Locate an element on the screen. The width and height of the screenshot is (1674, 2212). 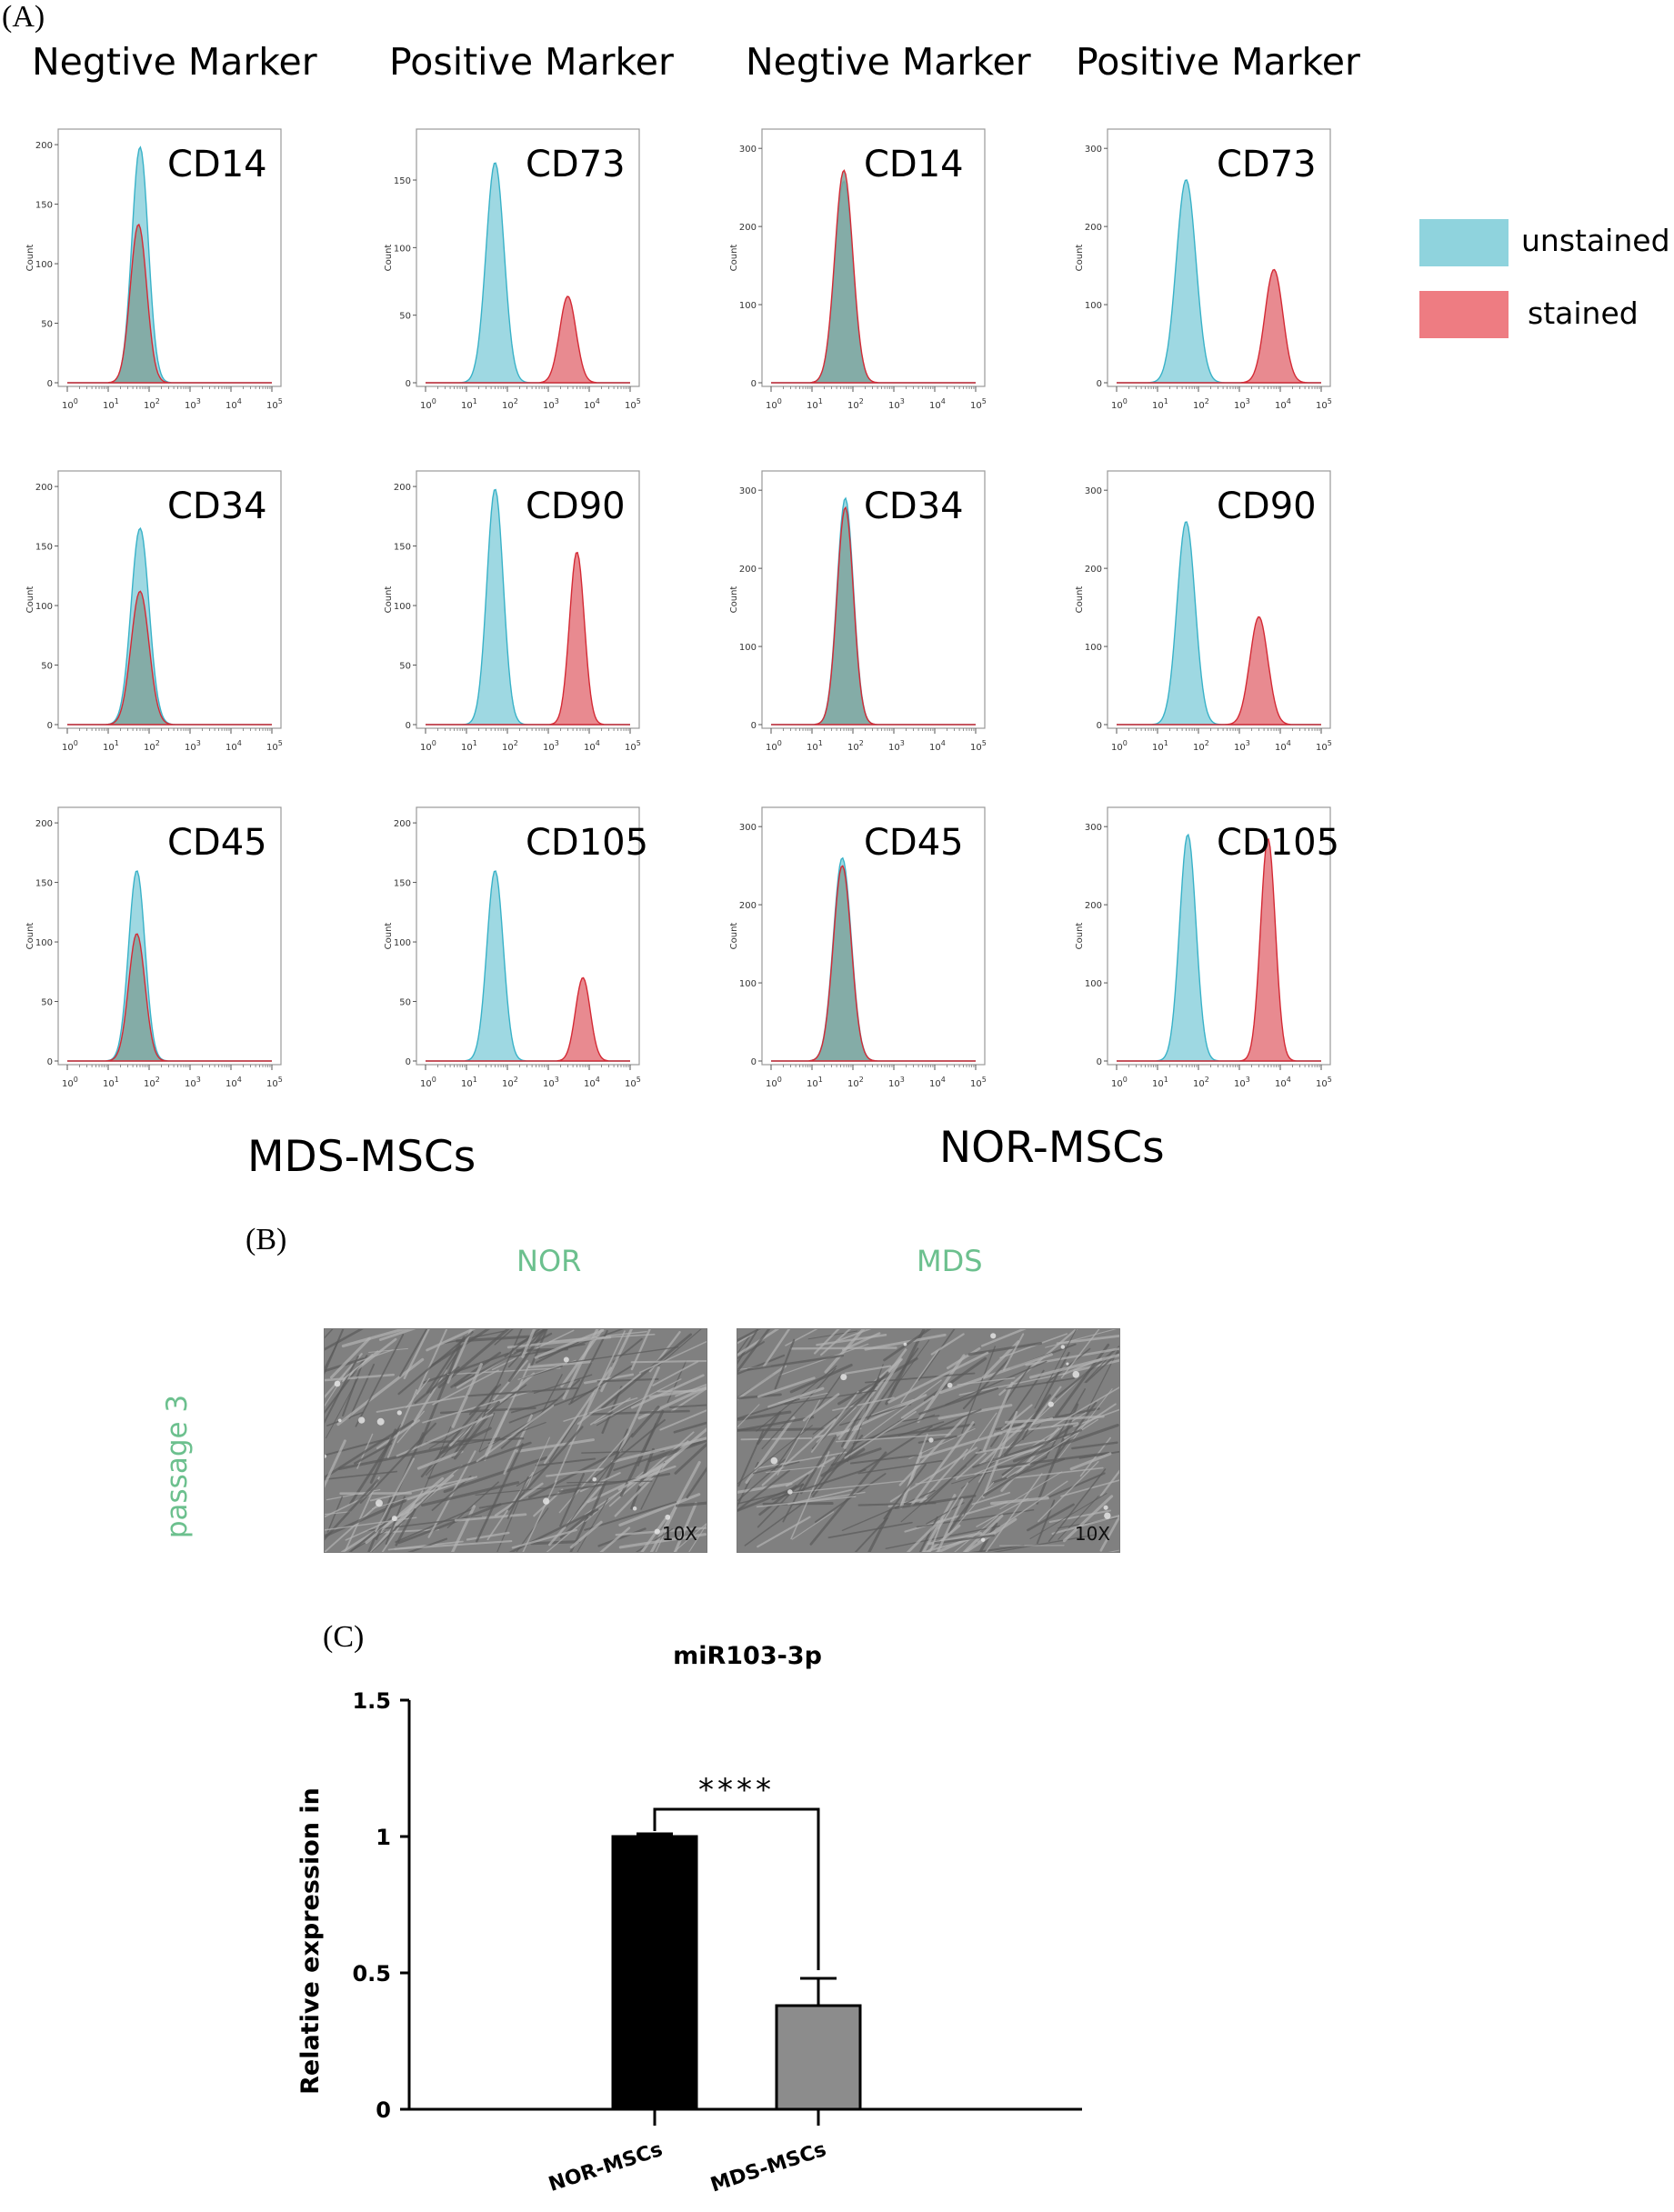
marker-label: CD14 is located at coordinates (217, 164).